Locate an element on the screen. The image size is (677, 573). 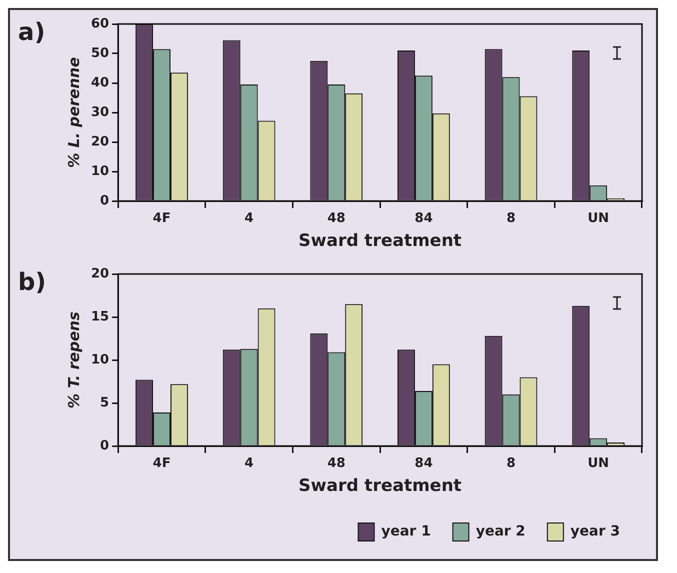
y-axis-title: % L. perenne is located at coordinates (73, 112).